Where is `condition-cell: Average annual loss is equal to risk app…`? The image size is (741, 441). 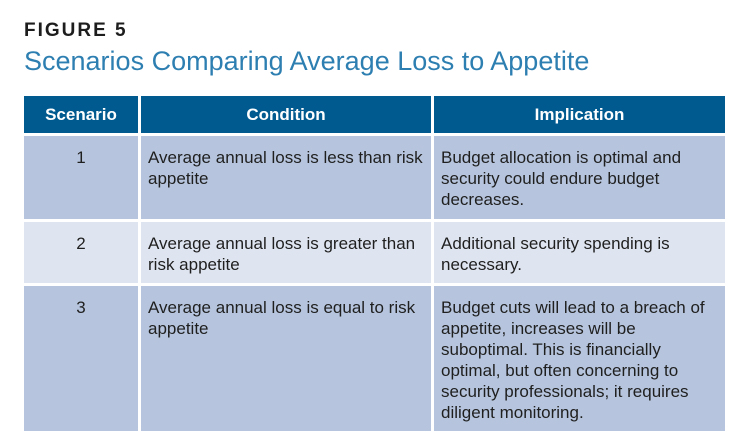 condition-cell: Average annual loss is equal to risk app… is located at coordinates (286, 358).